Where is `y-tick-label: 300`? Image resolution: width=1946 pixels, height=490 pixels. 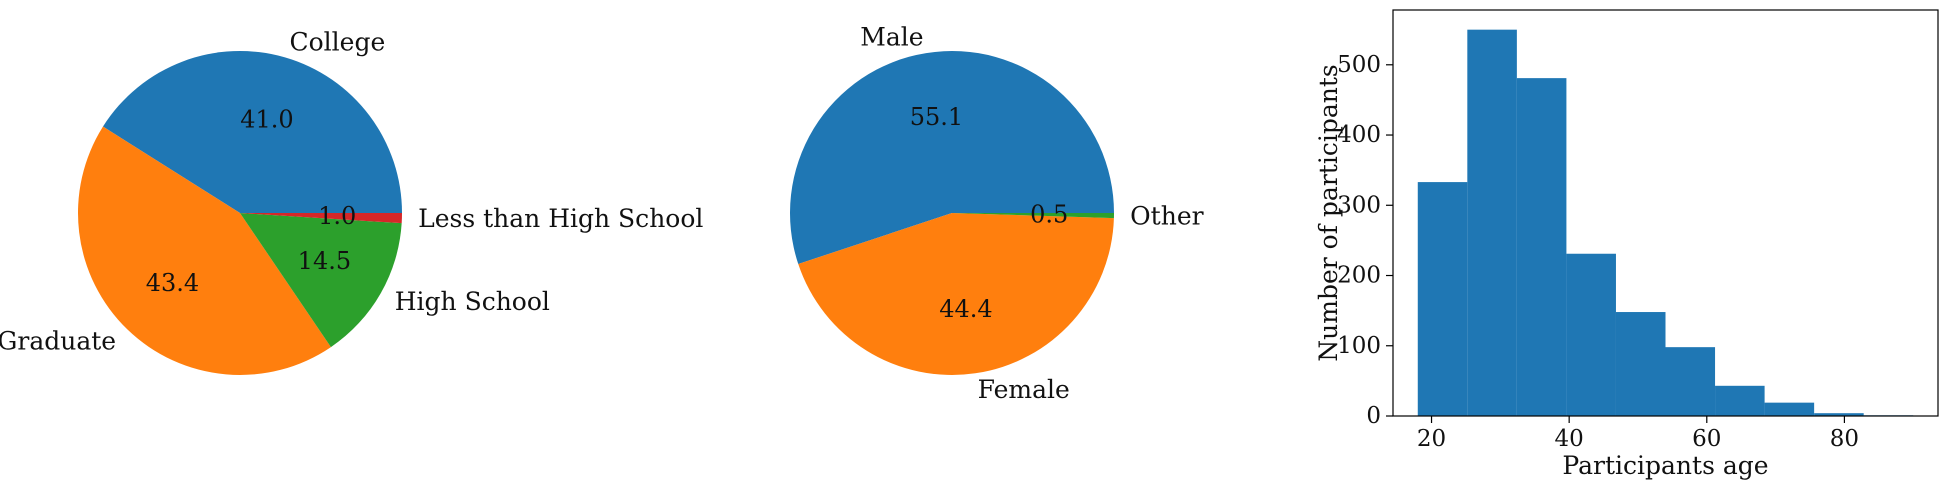
y-tick-label: 300 is located at coordinates (1359, 205).